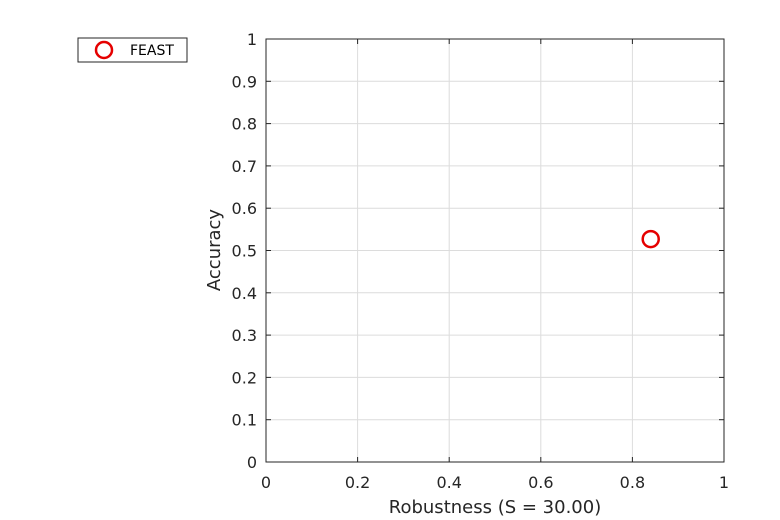 The image size is (780, 520). Describe the element at coordinates (244, 208) in the screenshot. I see `y-tick-label: 0.6` at that location.